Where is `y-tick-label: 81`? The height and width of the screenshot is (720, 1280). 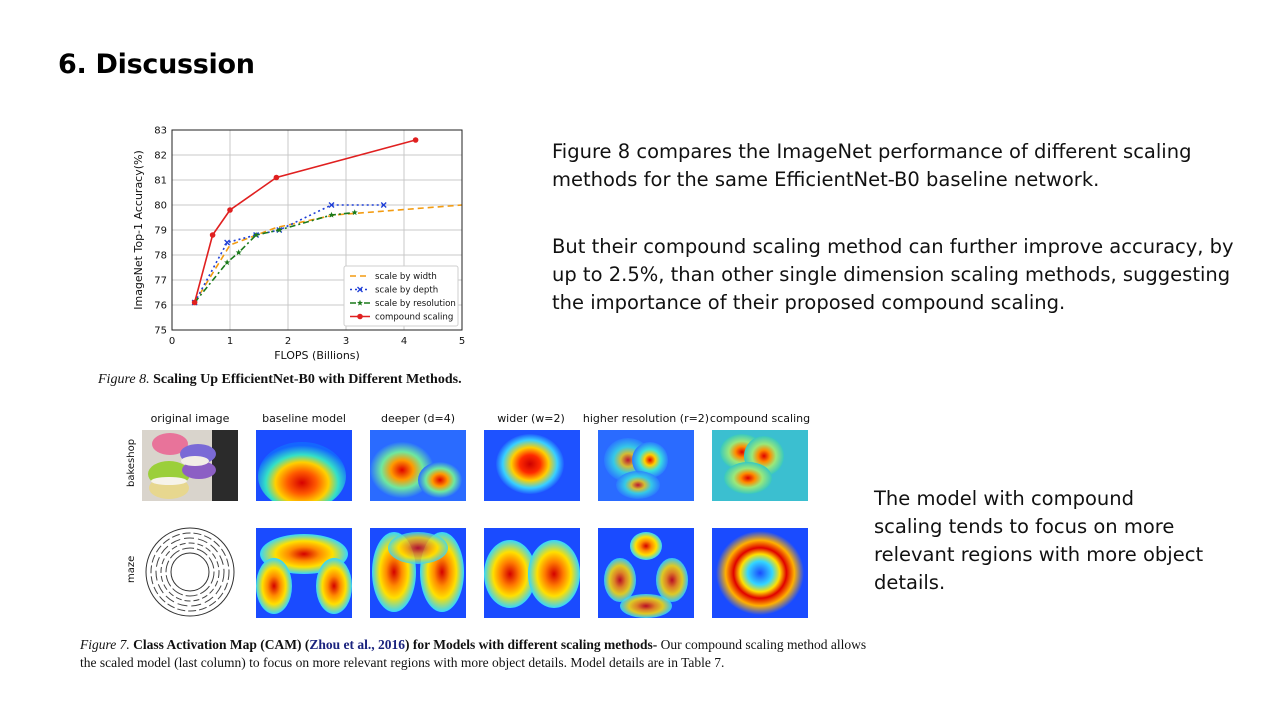 y-tick-label: 81 is located at coordinates (160, 181).